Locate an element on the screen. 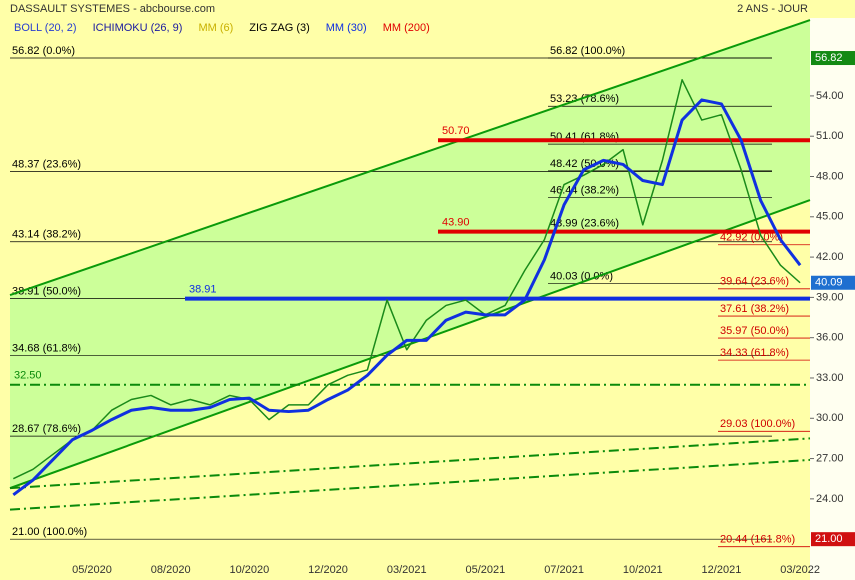 This screenshot has width=855, height=580. x-tick-label: 03/2022 is located at coordinates (800, 570).